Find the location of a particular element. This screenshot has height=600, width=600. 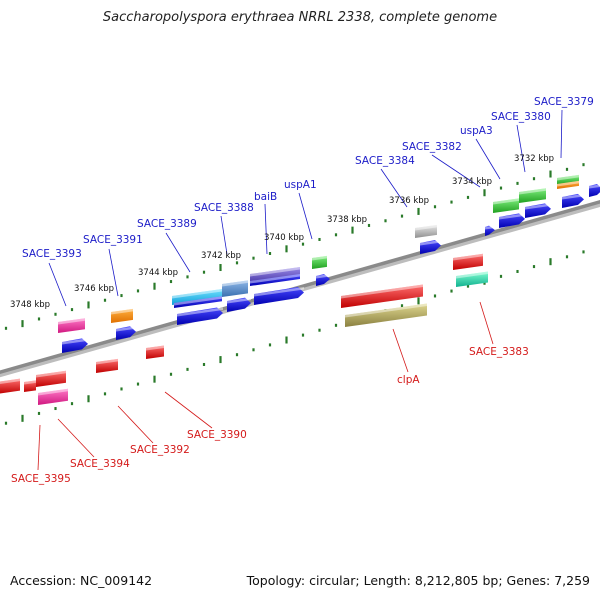

gene-sace-3384-cds is located at coordinates (430, 247).